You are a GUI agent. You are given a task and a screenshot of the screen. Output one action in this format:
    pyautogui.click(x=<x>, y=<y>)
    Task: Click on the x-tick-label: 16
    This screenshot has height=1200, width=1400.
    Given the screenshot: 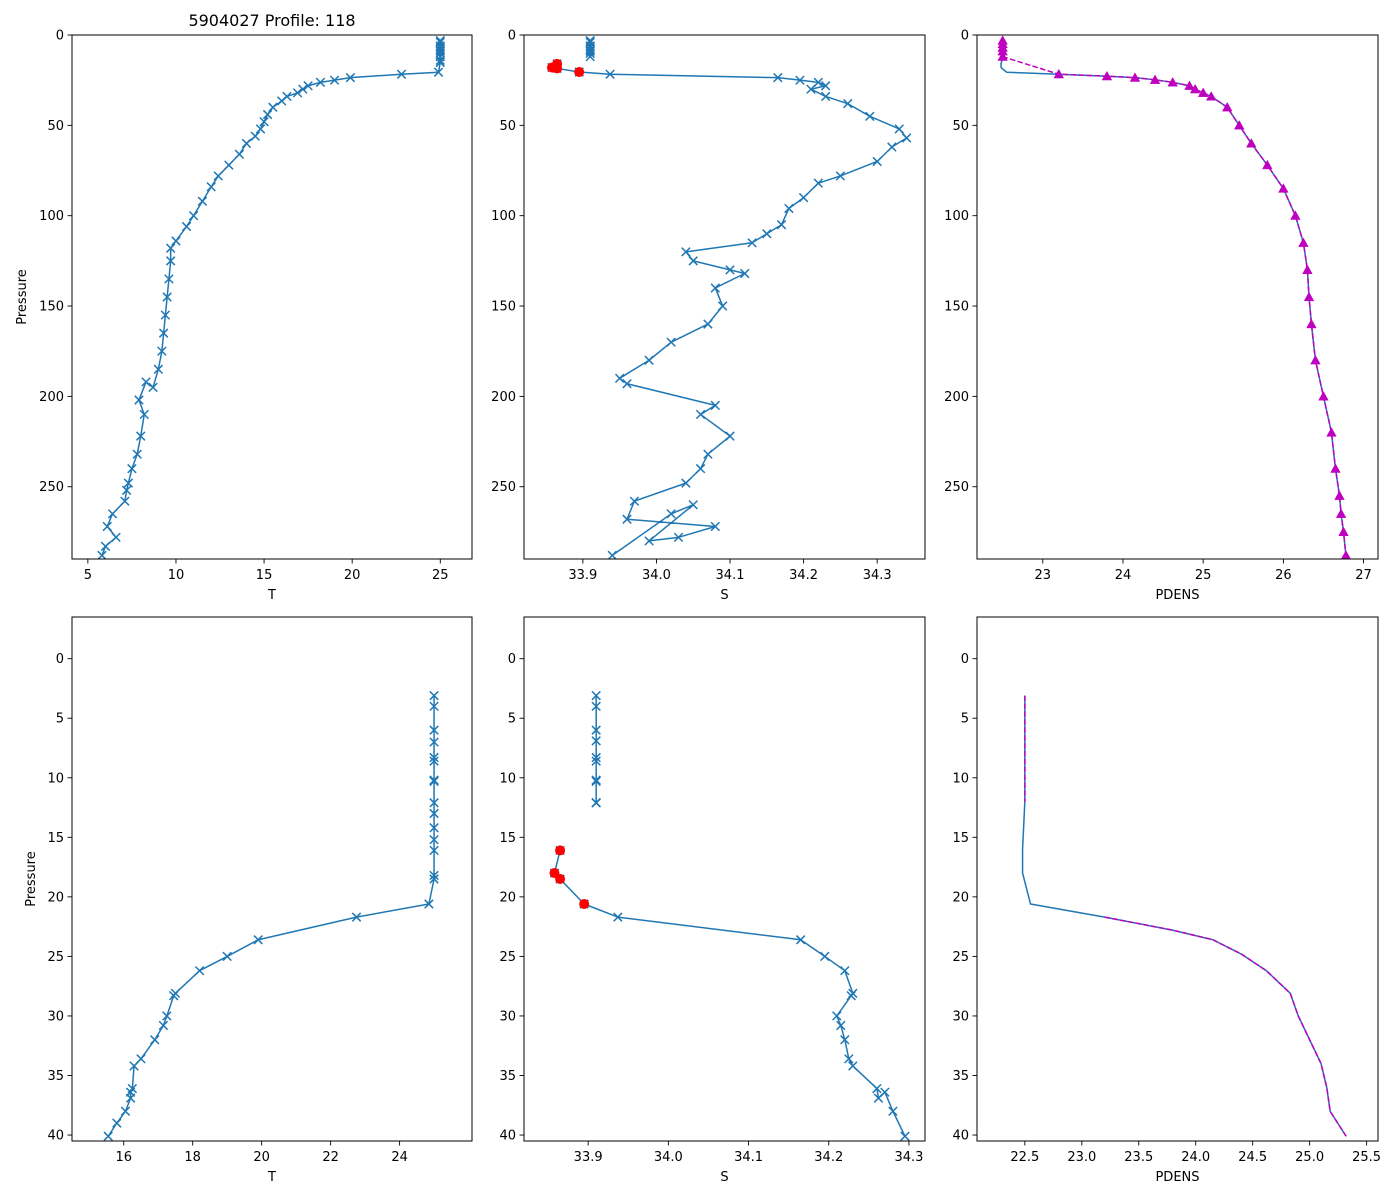 What is the action you would take?
    pyautogui.click(x=123, y=1157)
    